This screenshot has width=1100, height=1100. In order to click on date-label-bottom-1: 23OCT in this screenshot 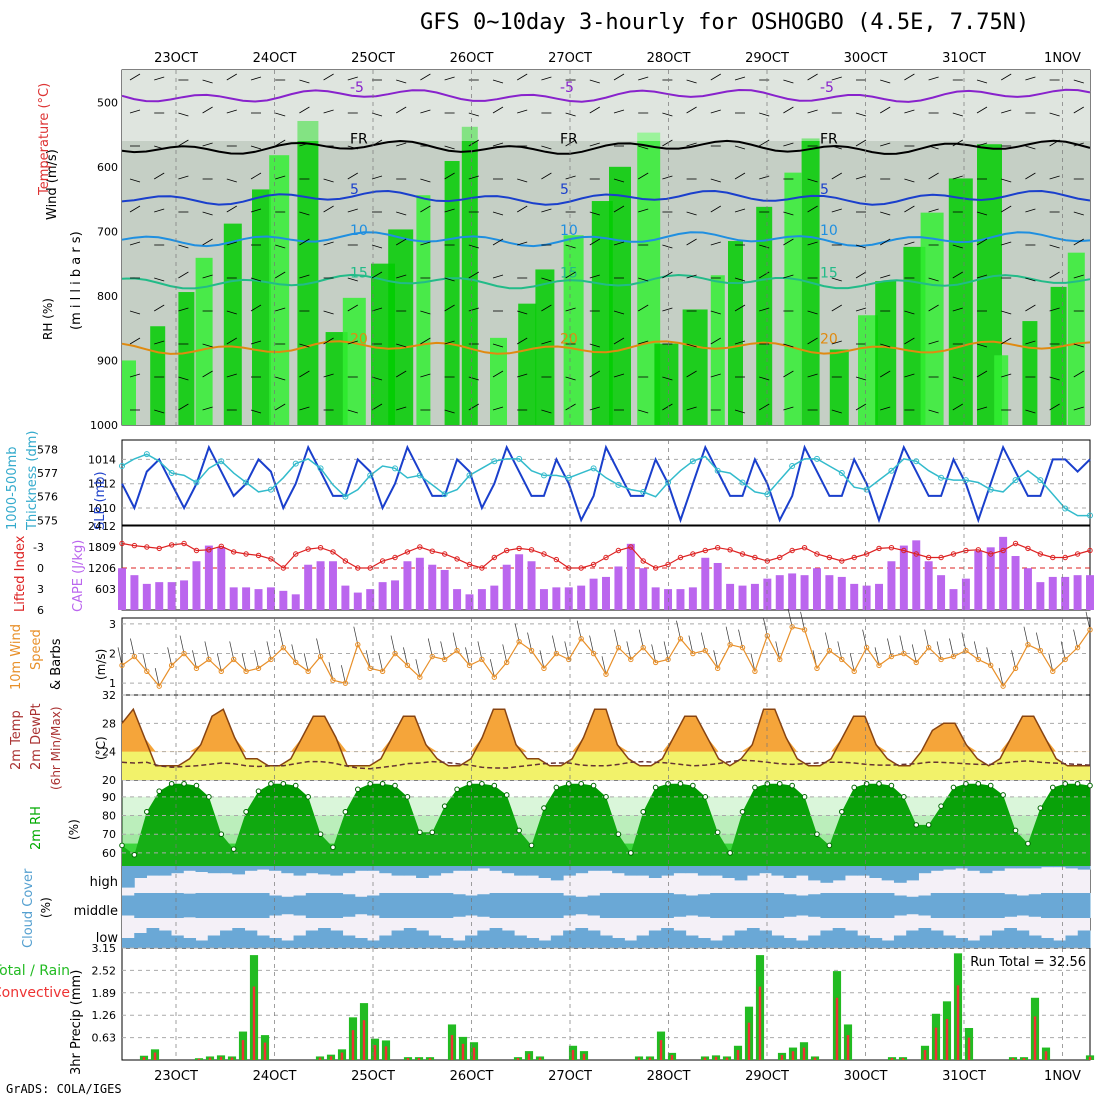, I will do `click(176, 1076)`.